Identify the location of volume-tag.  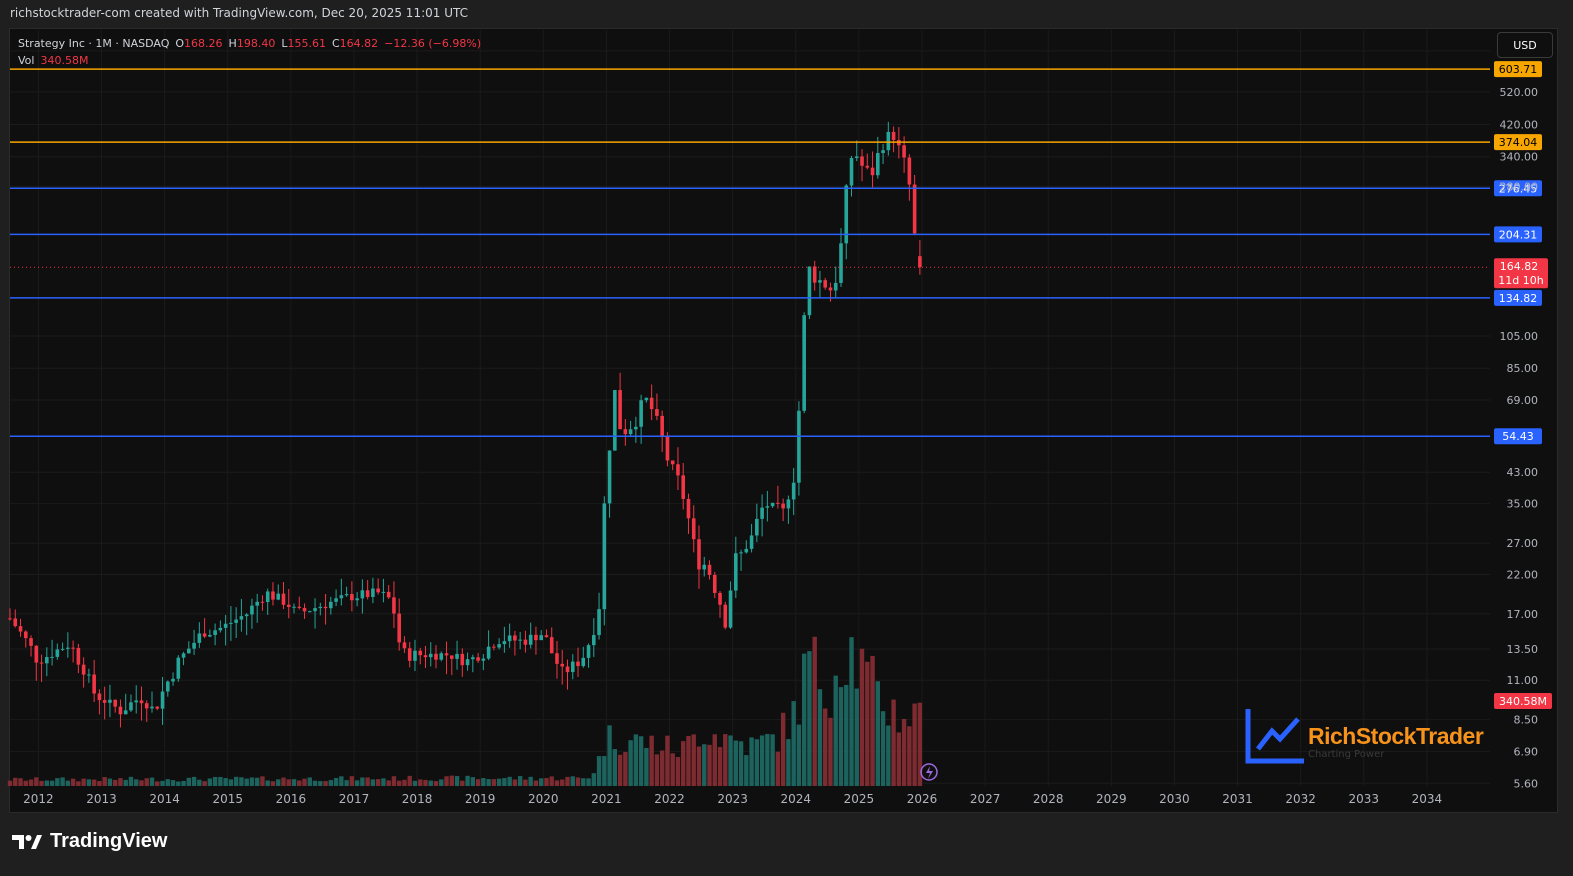
(1523, 701).